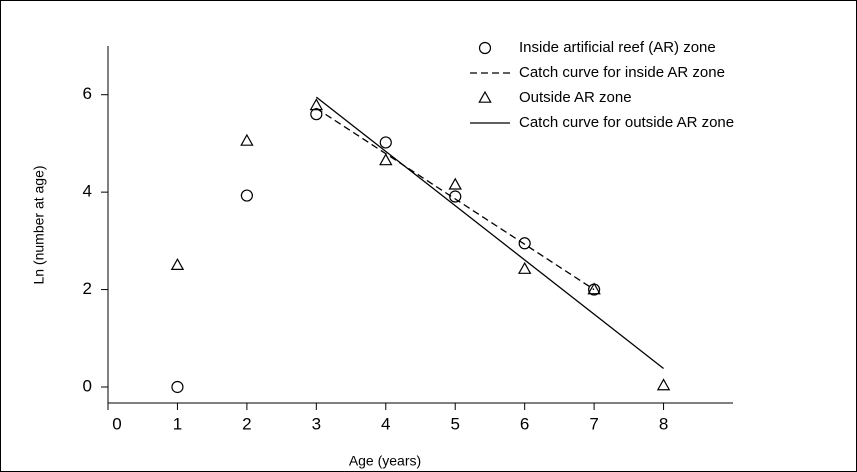  What do you see at coordinates (575, 97) in the screenshot?
I see `legend-label: Outside AR zone` at bounding box center [575, 97].